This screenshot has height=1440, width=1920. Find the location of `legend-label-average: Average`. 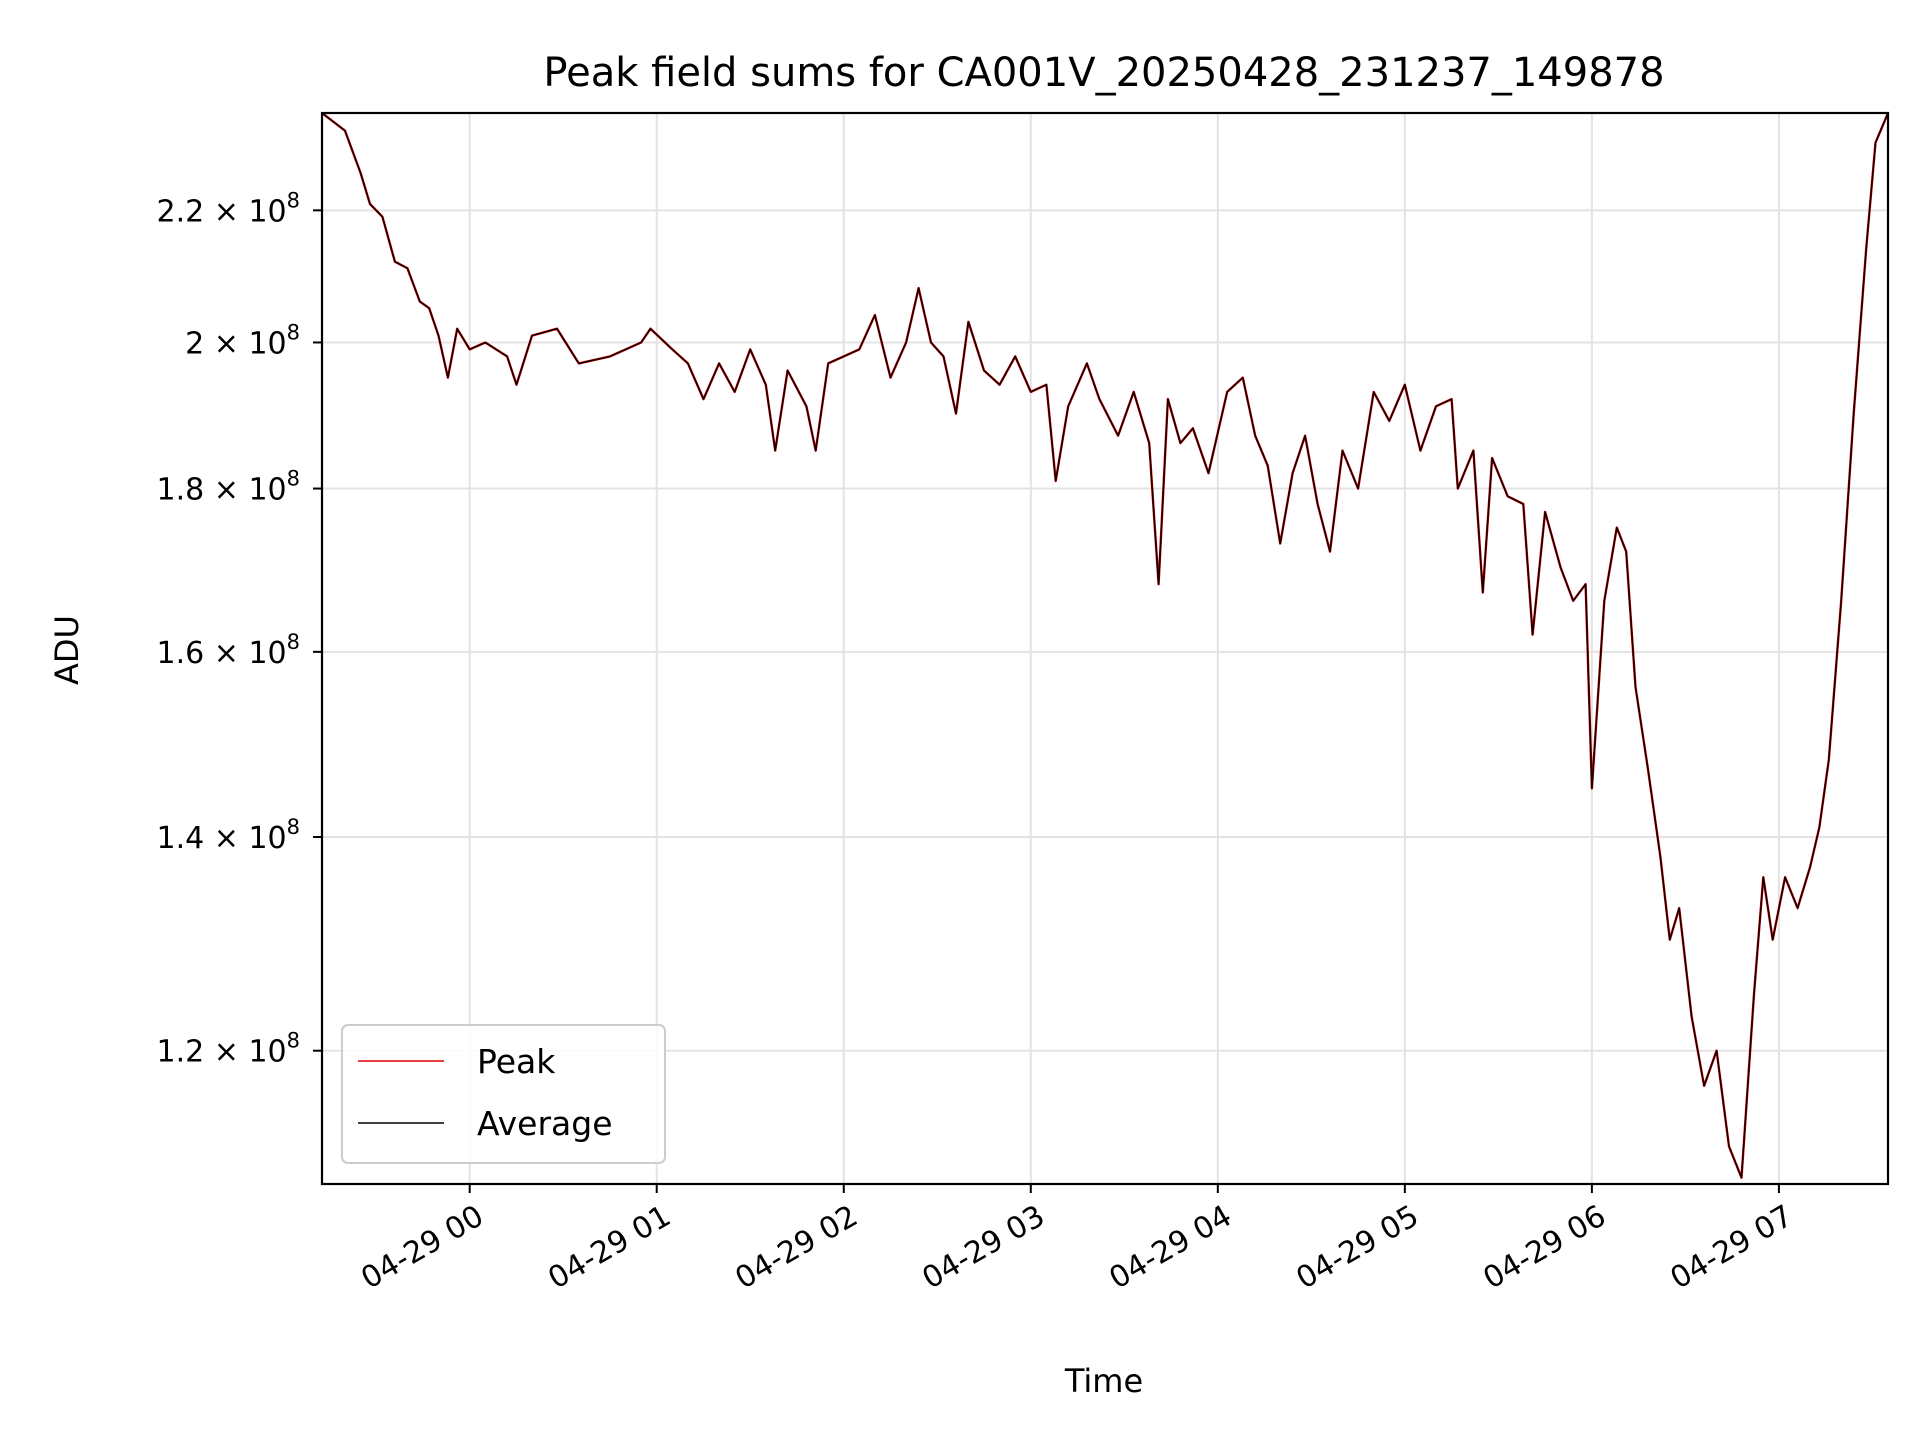

legend-label-average: Average is located at coordinates (545, 1123).